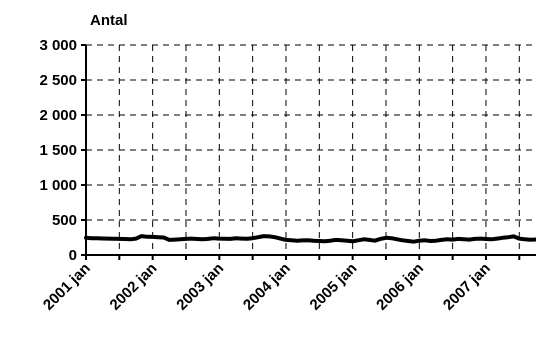  Describe the element at coordinates (109, 20) in the screenshot. I see `y-axis-unit-label: Antal` at that location.